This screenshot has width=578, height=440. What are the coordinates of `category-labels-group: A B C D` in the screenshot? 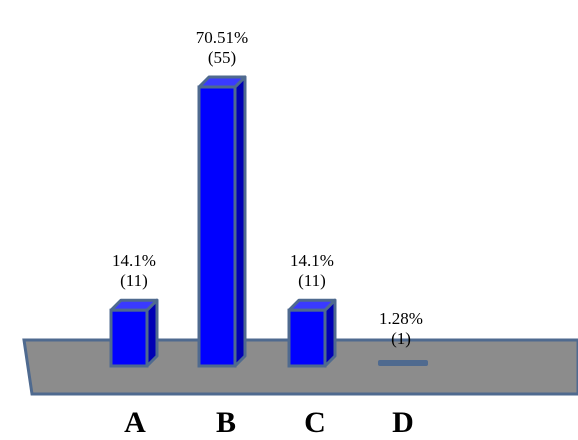 It's located at (269, 422).